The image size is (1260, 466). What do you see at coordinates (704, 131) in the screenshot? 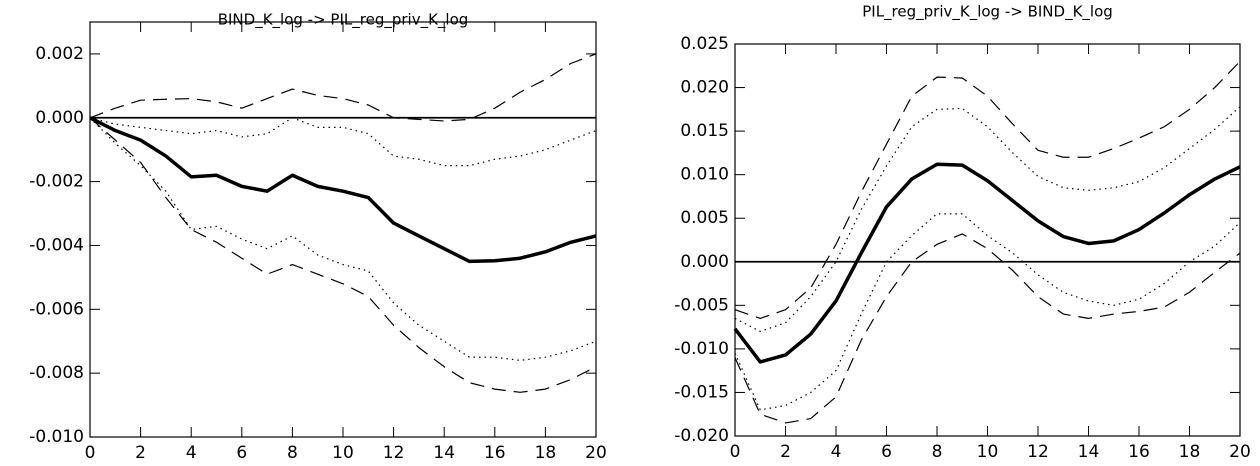
I see `y-tick-label: 0.015` at bounding box center [704, 131].